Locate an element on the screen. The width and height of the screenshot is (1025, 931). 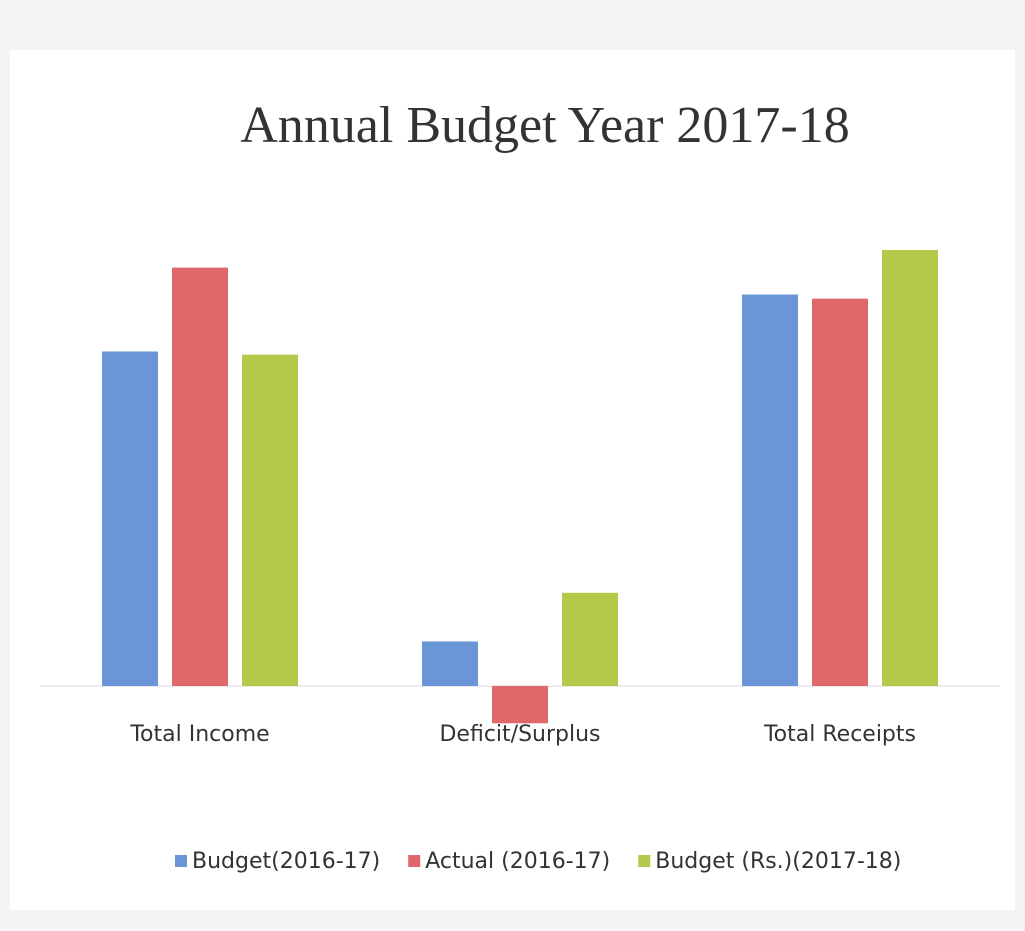
legend-label: Budget (Rs.)(2017-18) is located at coordinates (778, 861).